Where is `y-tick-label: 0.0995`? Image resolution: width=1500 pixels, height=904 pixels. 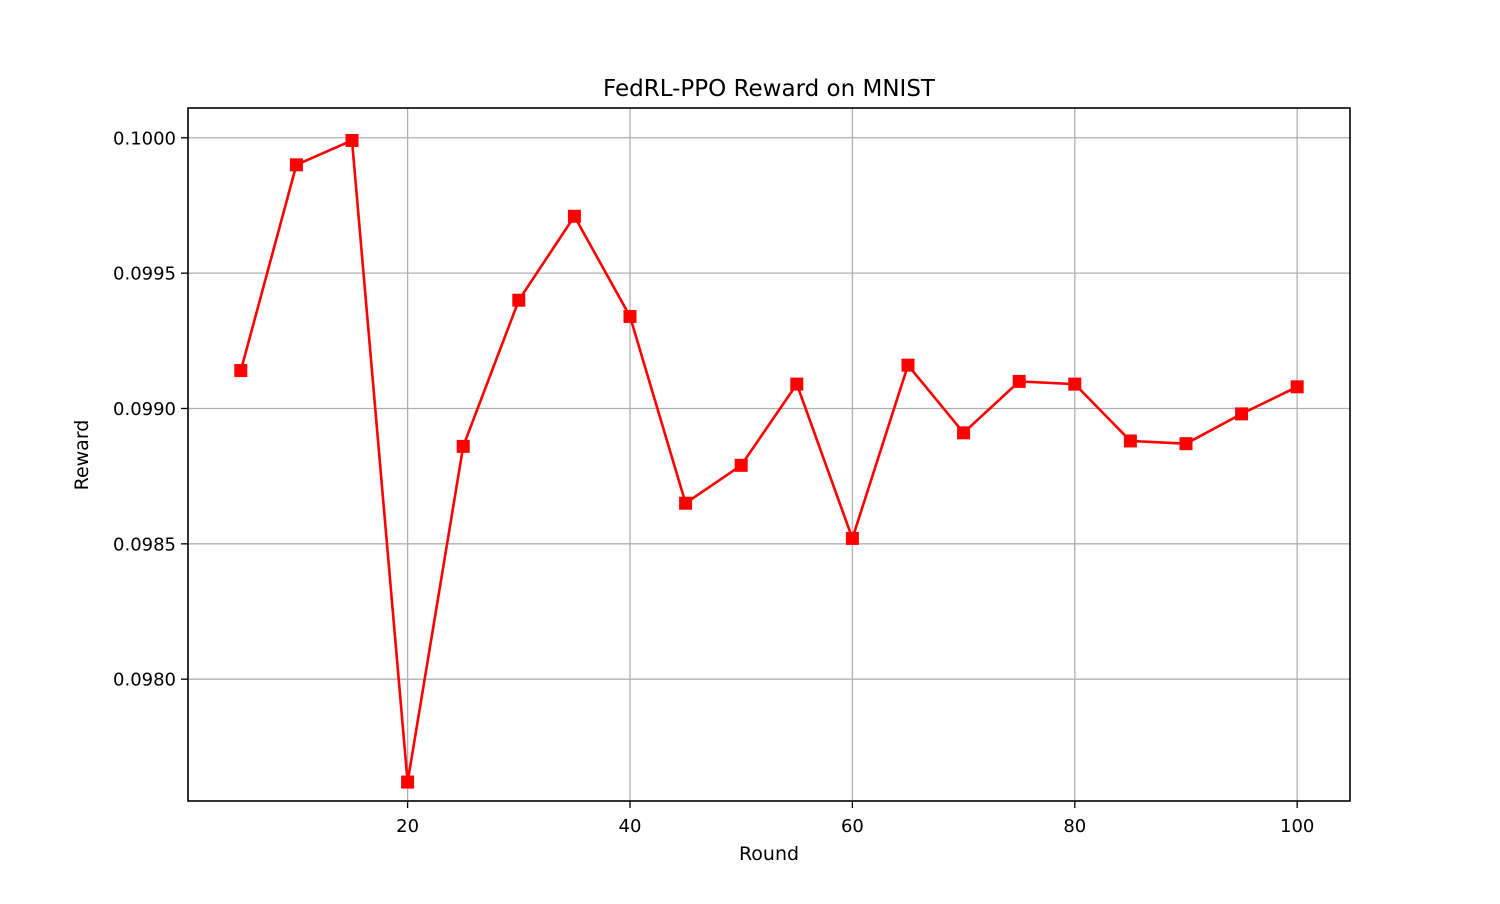
y-tick-label: 0.0995 is located at coordinates (144, 274).